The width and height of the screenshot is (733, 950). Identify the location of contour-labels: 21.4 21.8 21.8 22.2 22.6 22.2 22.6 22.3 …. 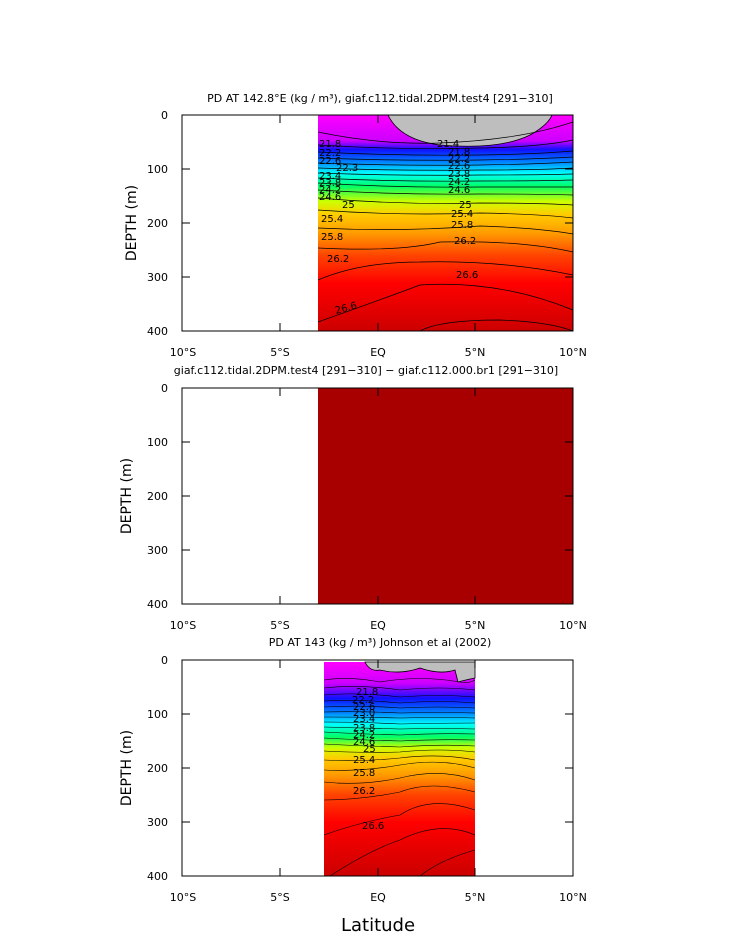
(398, 228).